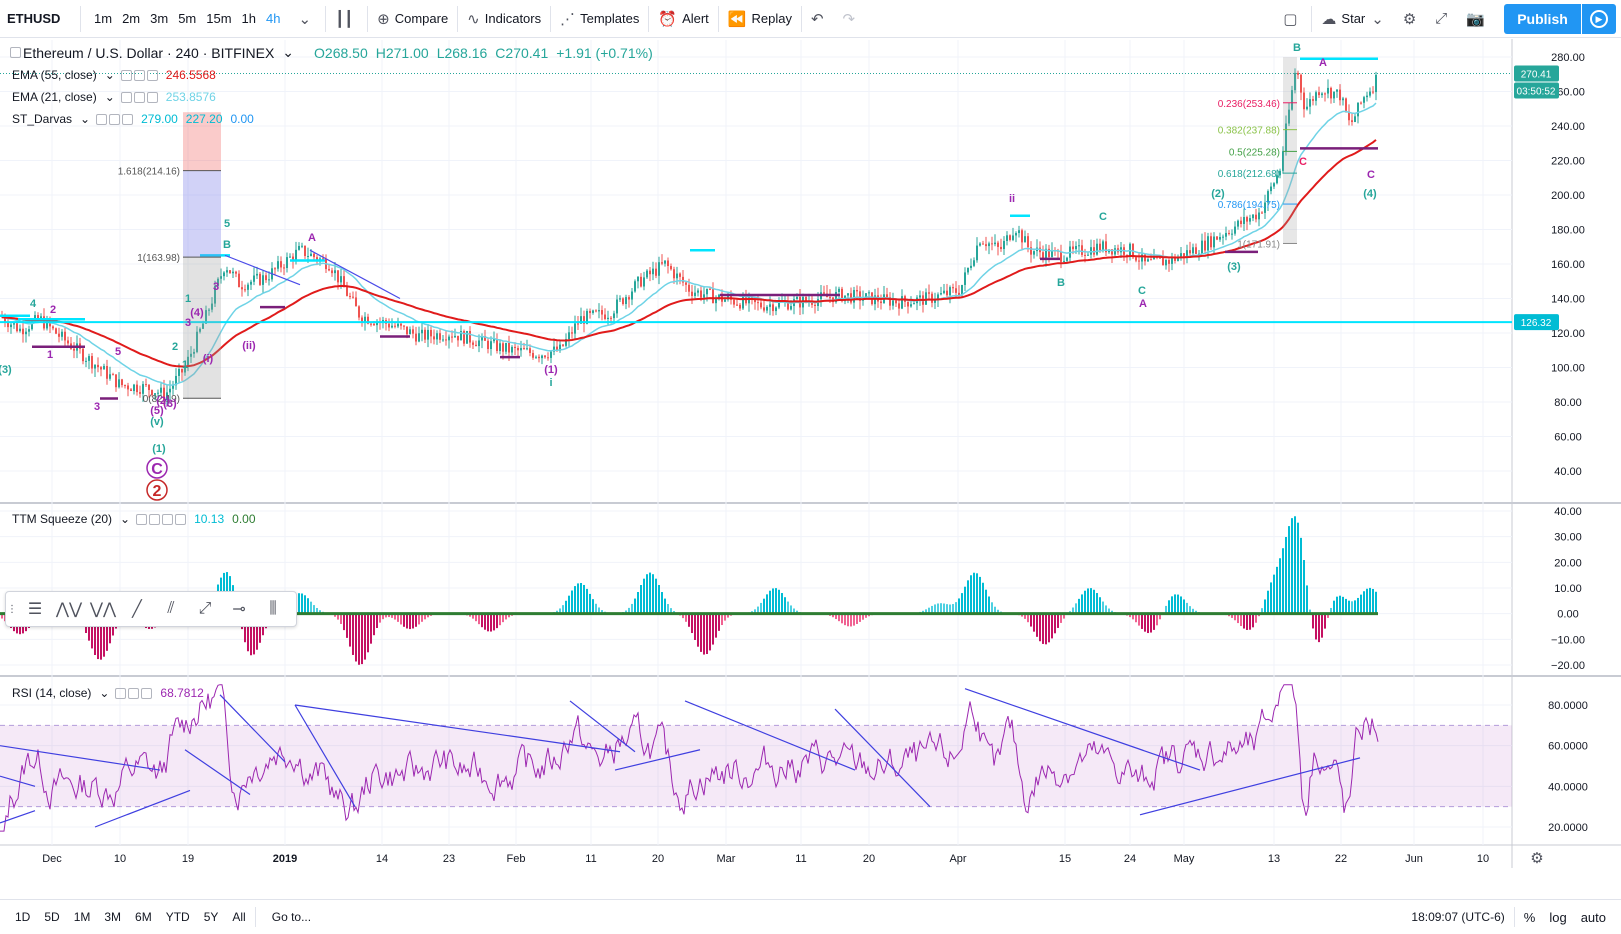 This screenshot has width=1621, height=934. I want to click on percent-toggle: %, so click(1529, 917).